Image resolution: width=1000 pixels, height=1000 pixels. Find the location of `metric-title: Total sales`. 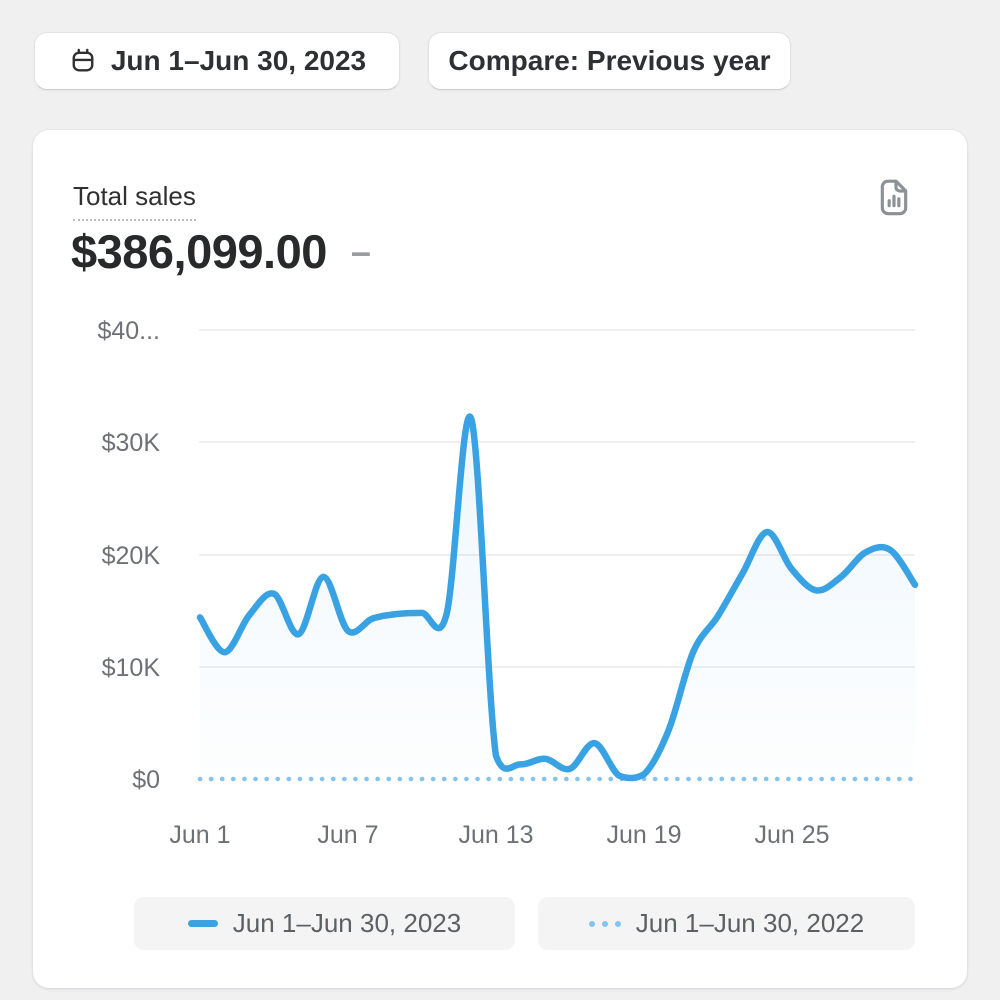

metric-title: Total sales is located at coordinates (134, 201).